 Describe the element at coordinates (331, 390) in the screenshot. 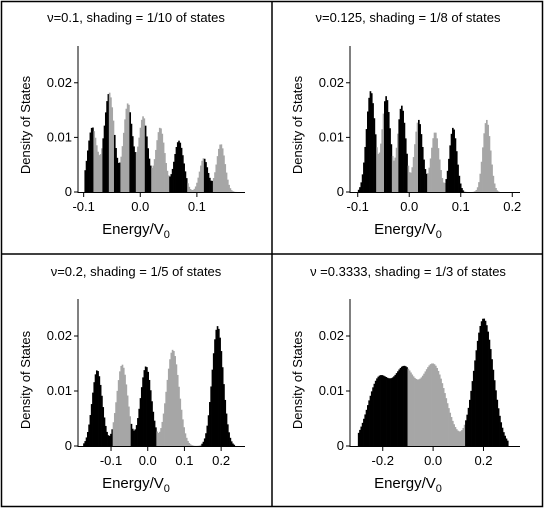

I see `y-tick-label: 0.01` at that location.